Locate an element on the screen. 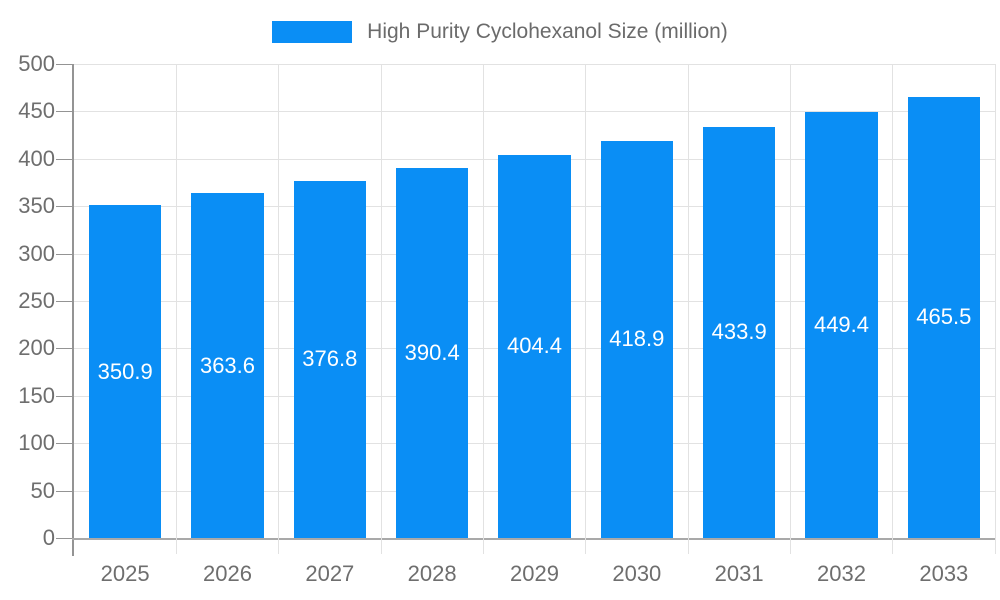 Image resolution: width=1000 pixels, height=600 pixels. bar: 404.4 is located at coordinates (534, 346).